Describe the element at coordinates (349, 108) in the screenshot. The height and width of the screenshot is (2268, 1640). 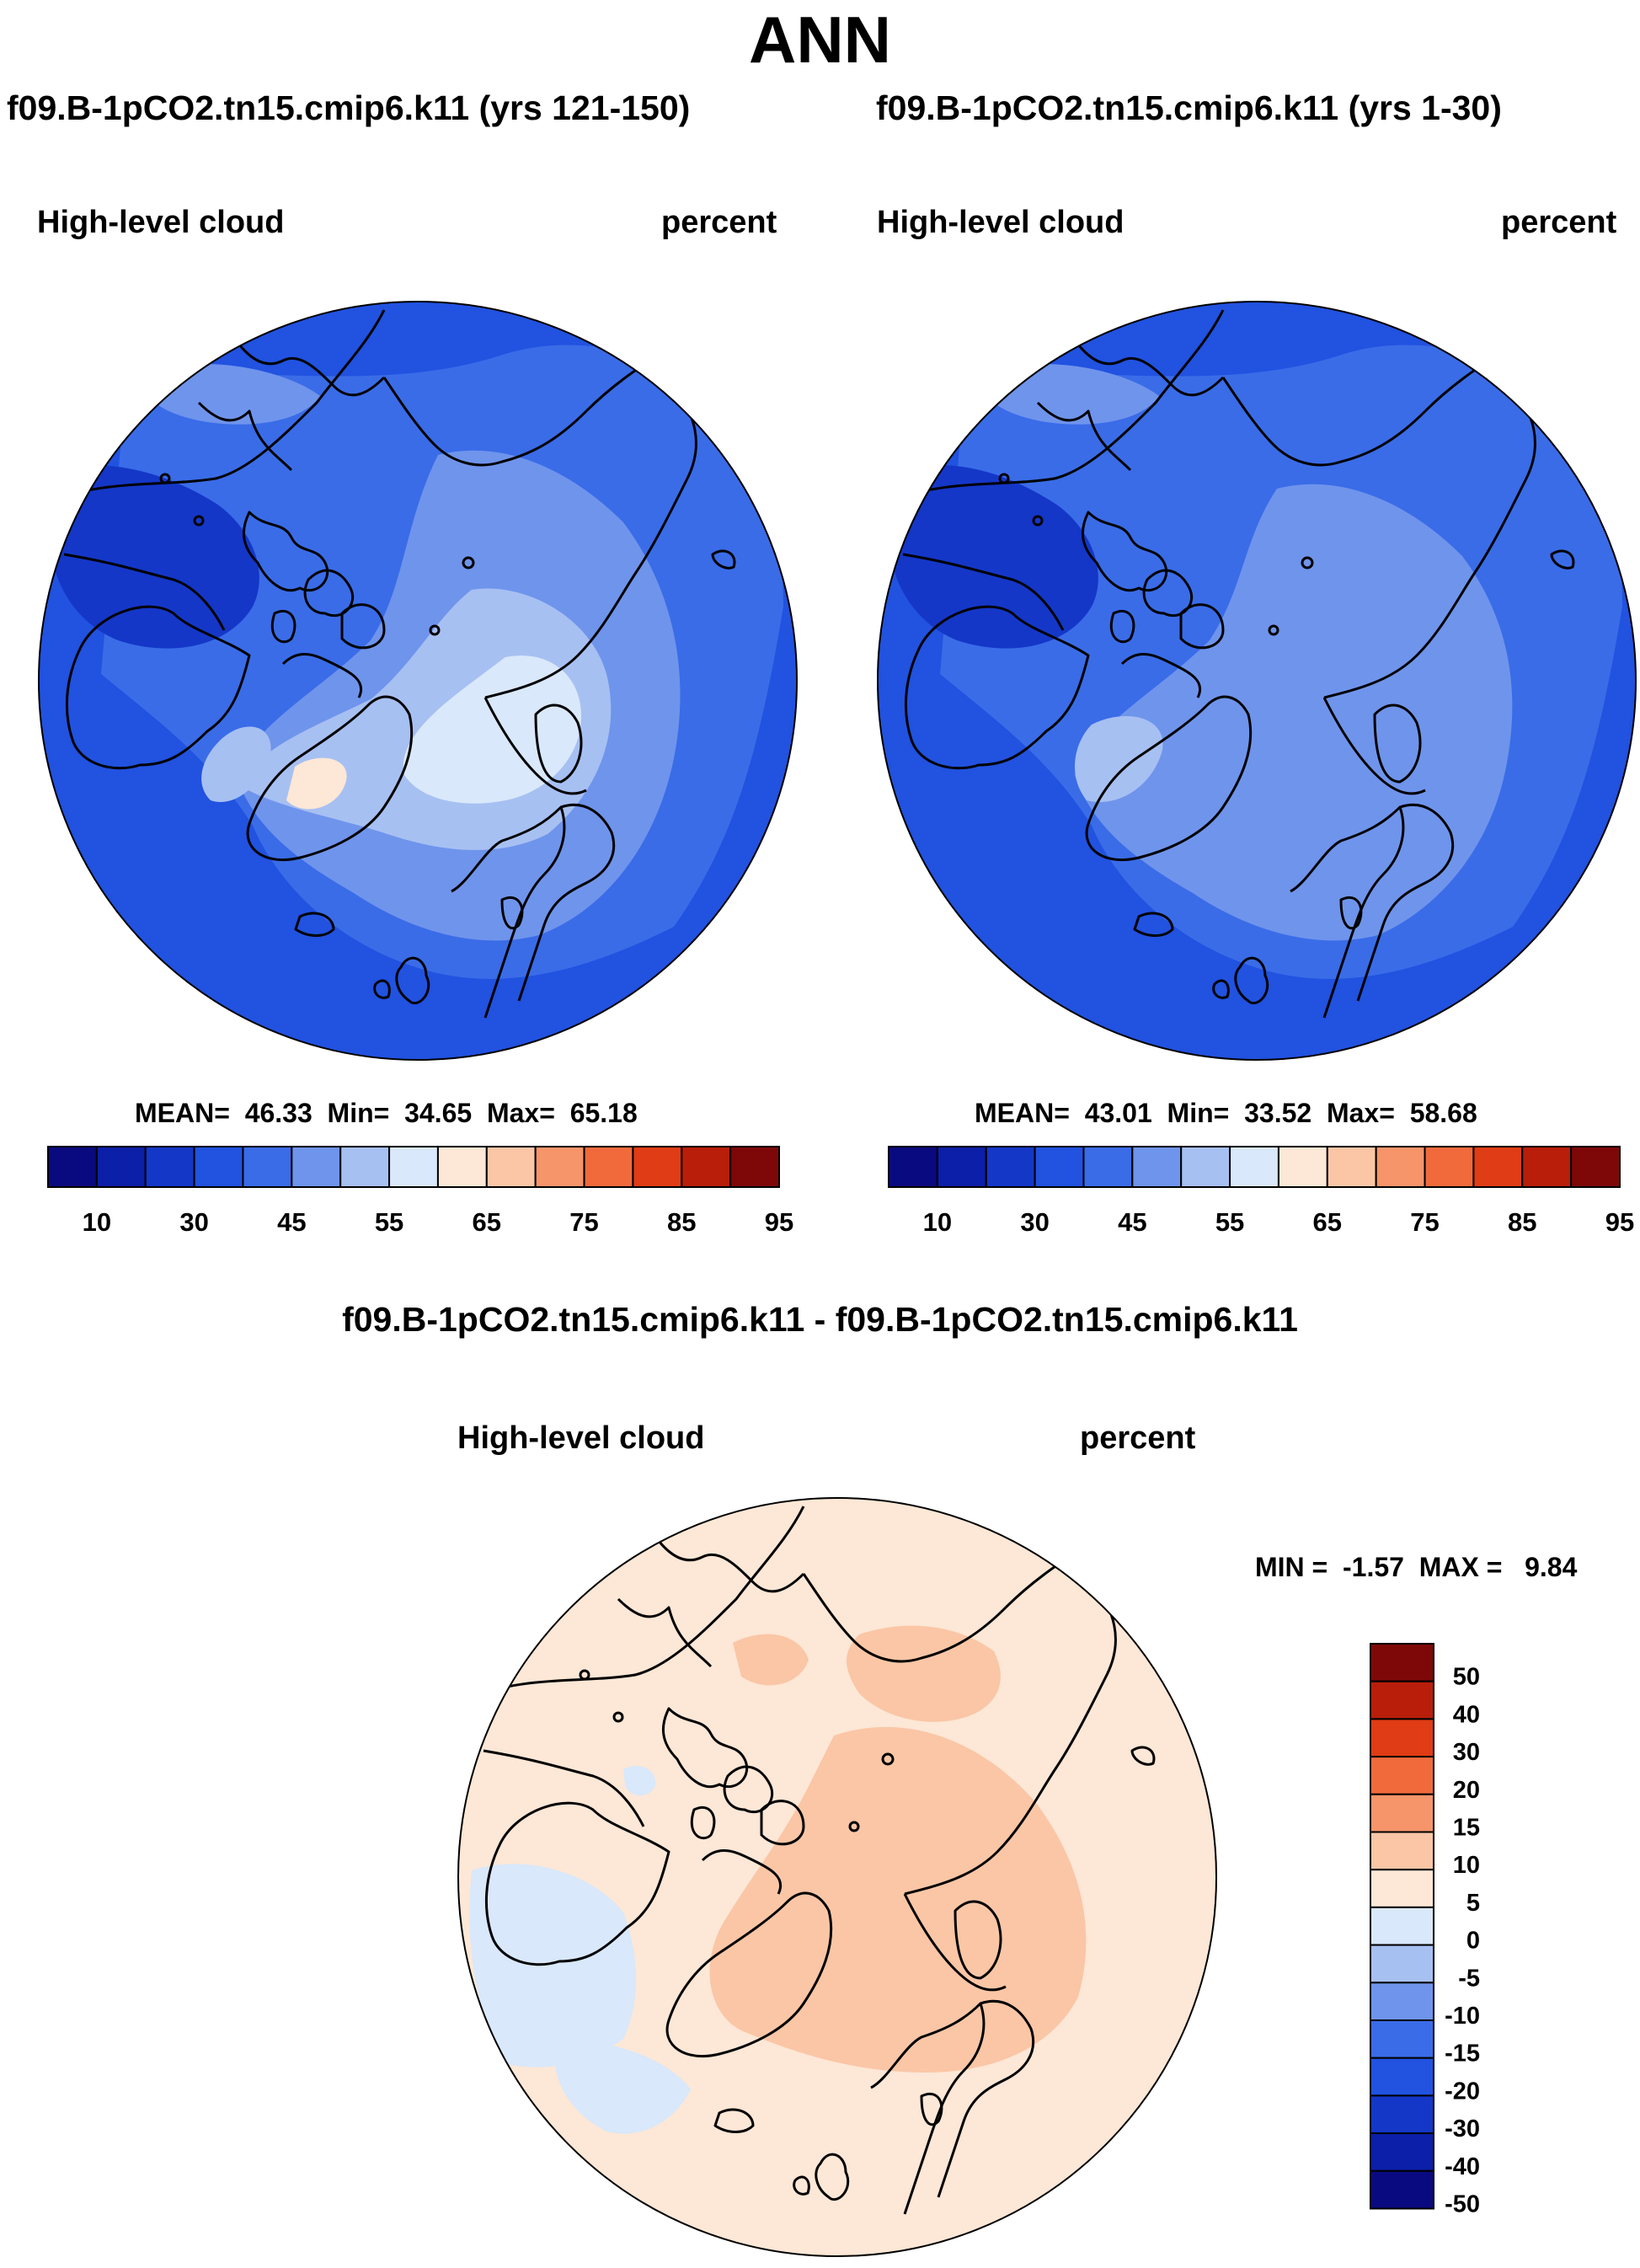
I see `panel1-title: f09.B-1pCO2.tn15.cmip6.k11 (yrs 121-150)` at that location.